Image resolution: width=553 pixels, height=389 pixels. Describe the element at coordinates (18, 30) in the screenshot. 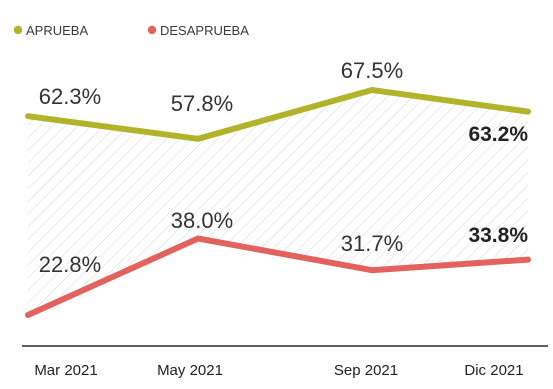

I see `legend-marker-aprueba` at that location.